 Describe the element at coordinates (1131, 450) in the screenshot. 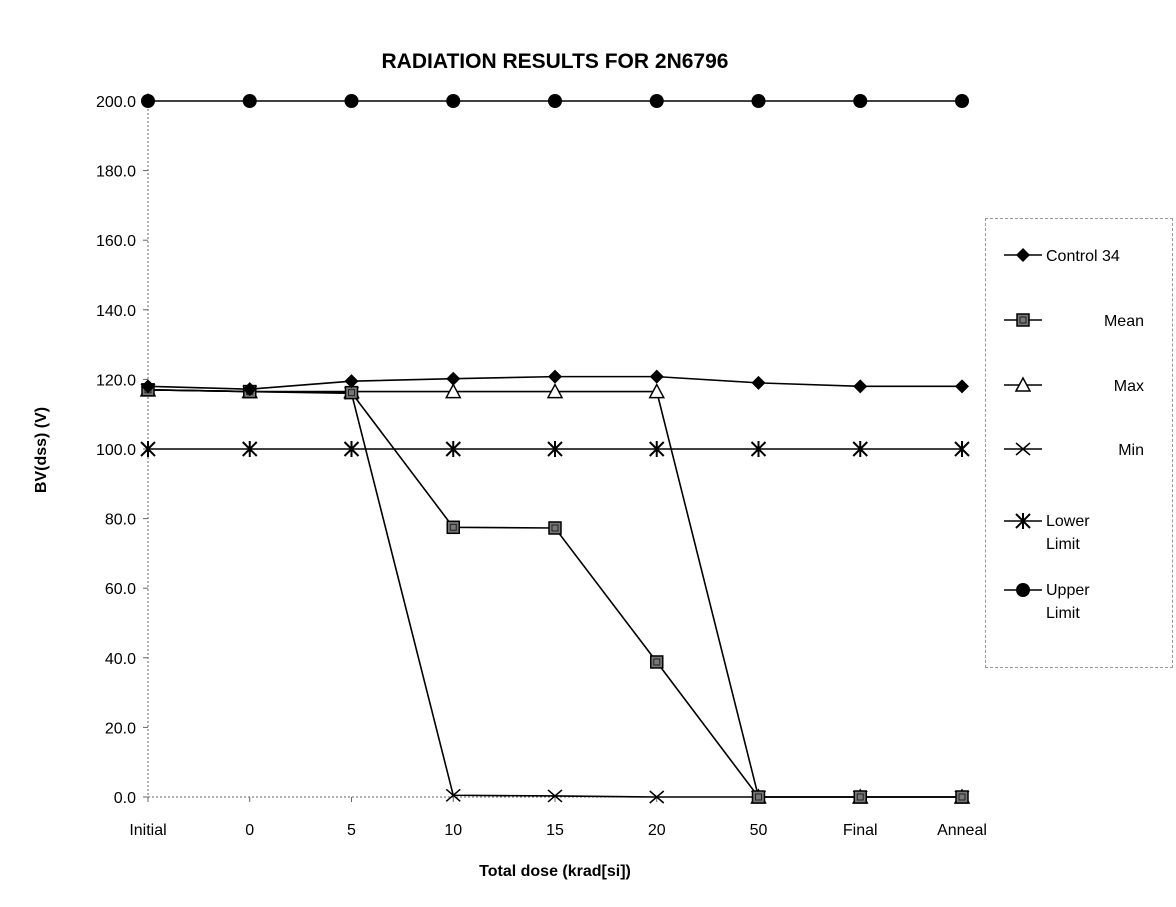

I see `legend-label: Min` at that location.